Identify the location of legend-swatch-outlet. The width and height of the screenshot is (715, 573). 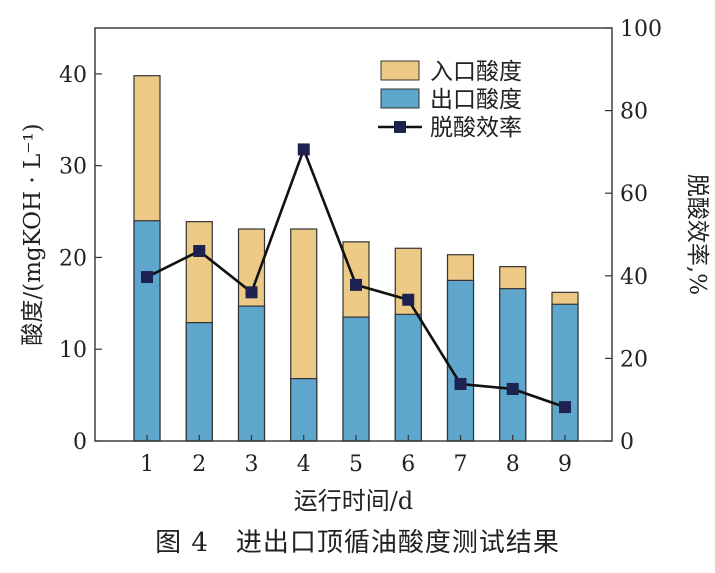
(400, 98).